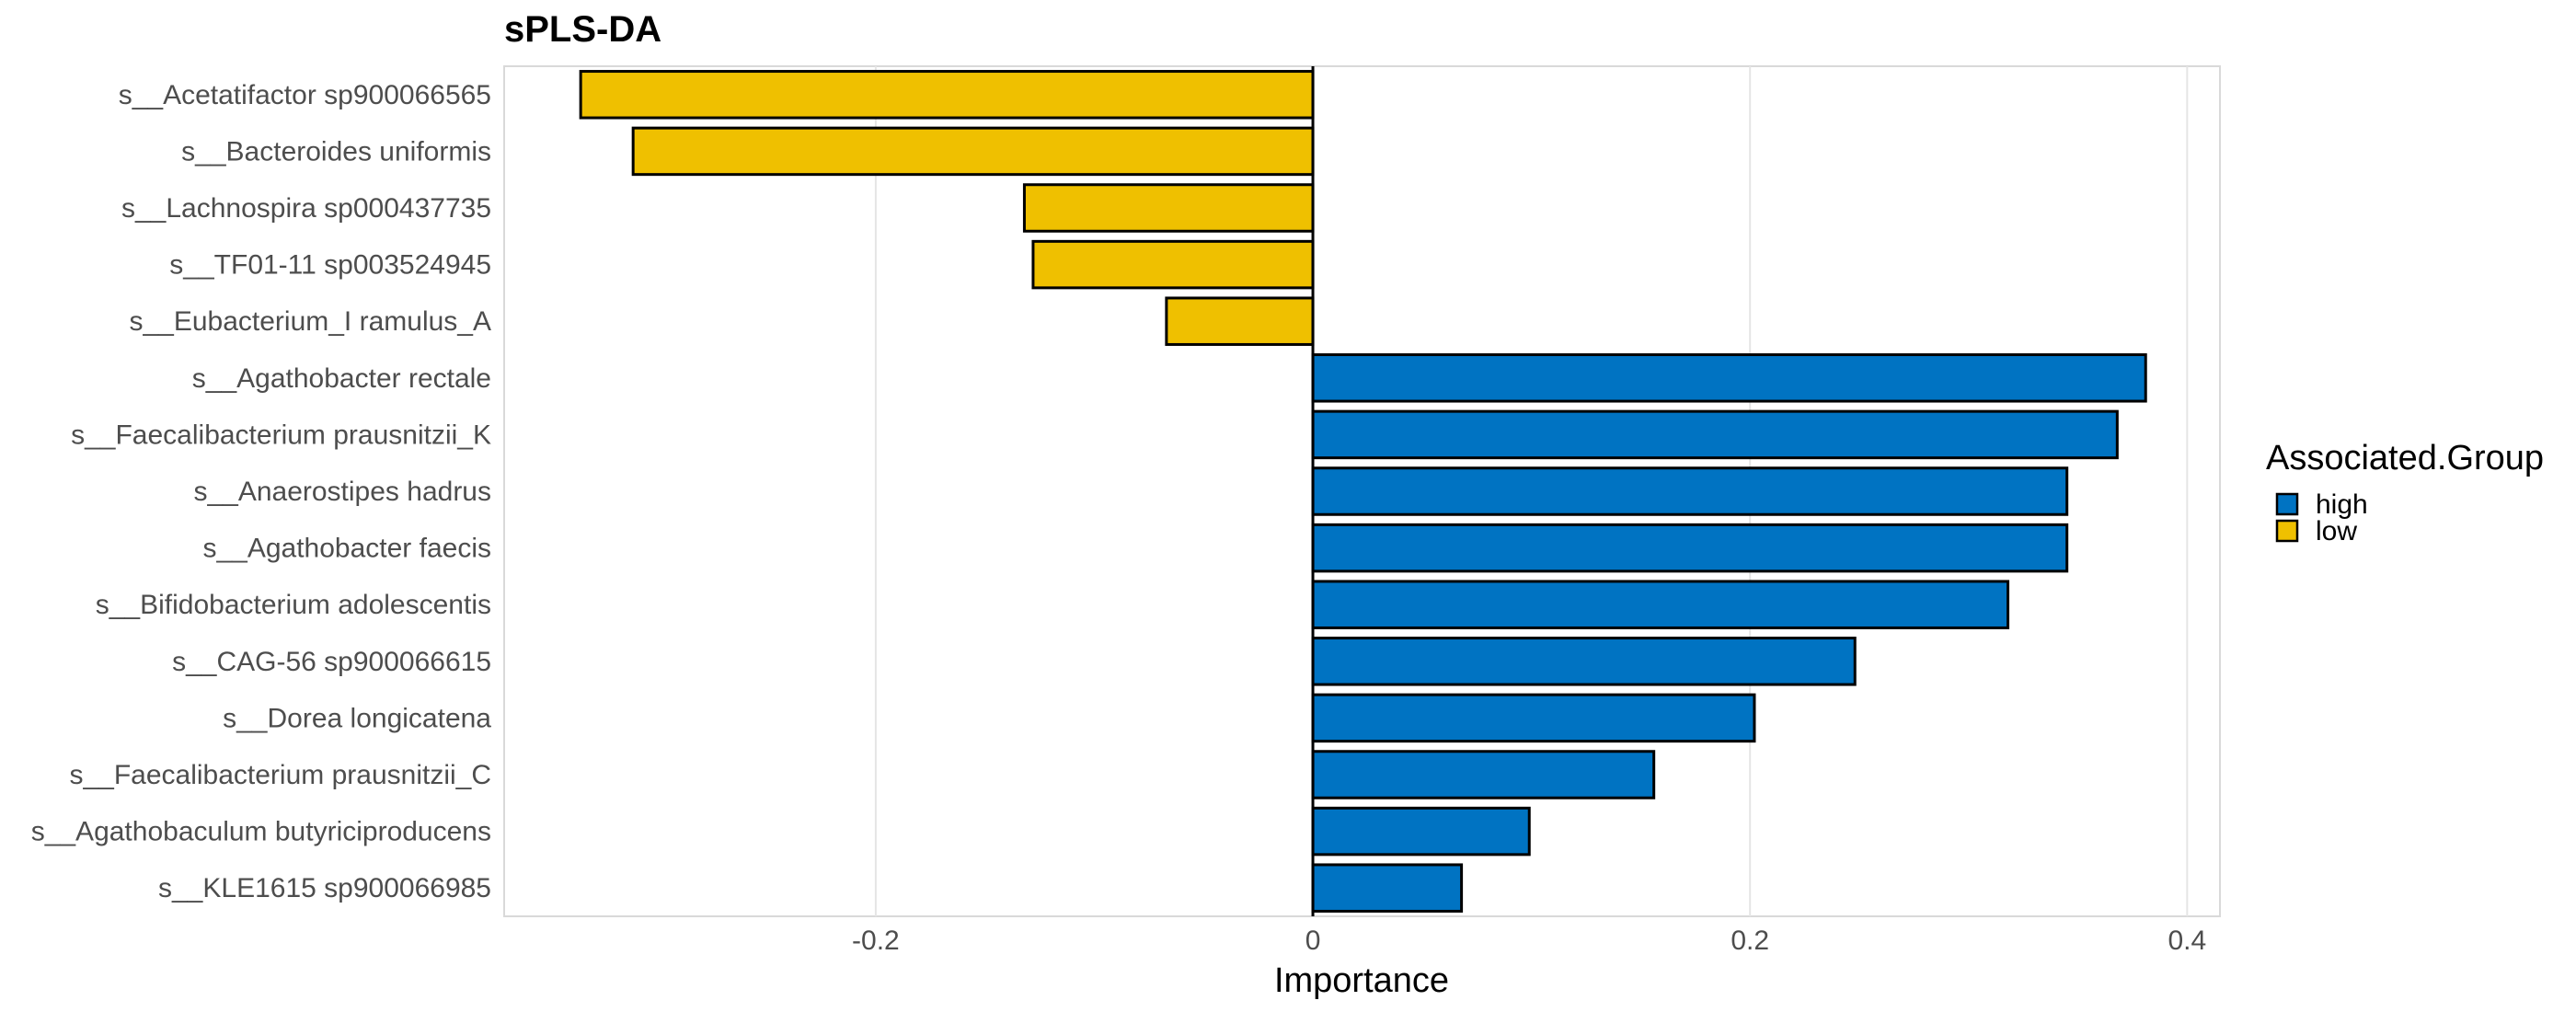 The image size is (2576, 1012). Describe the element at coordinates (1750, 941) in the screenshot. I see `x-tick-label-2: 0.2` at that location.